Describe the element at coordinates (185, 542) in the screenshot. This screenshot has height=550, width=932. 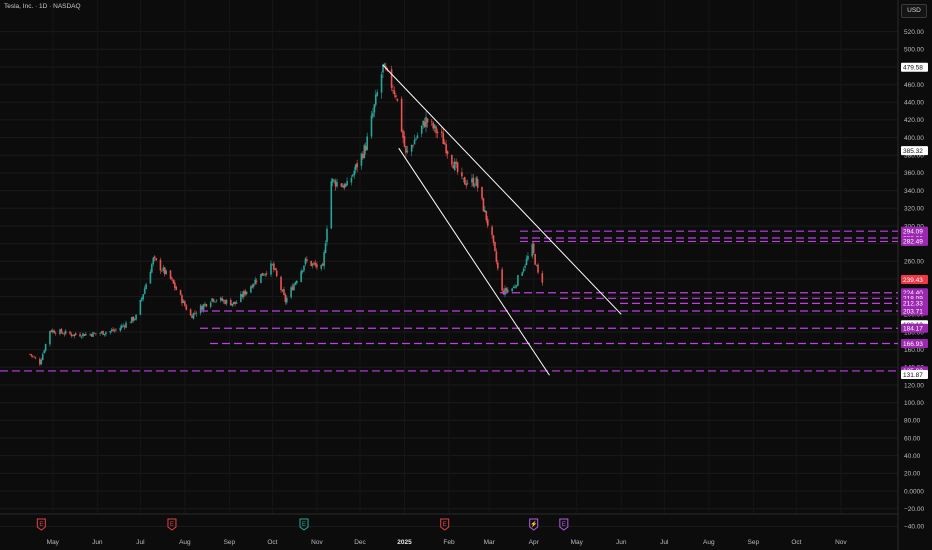
I see `x-tick-label: Aug` at that location.